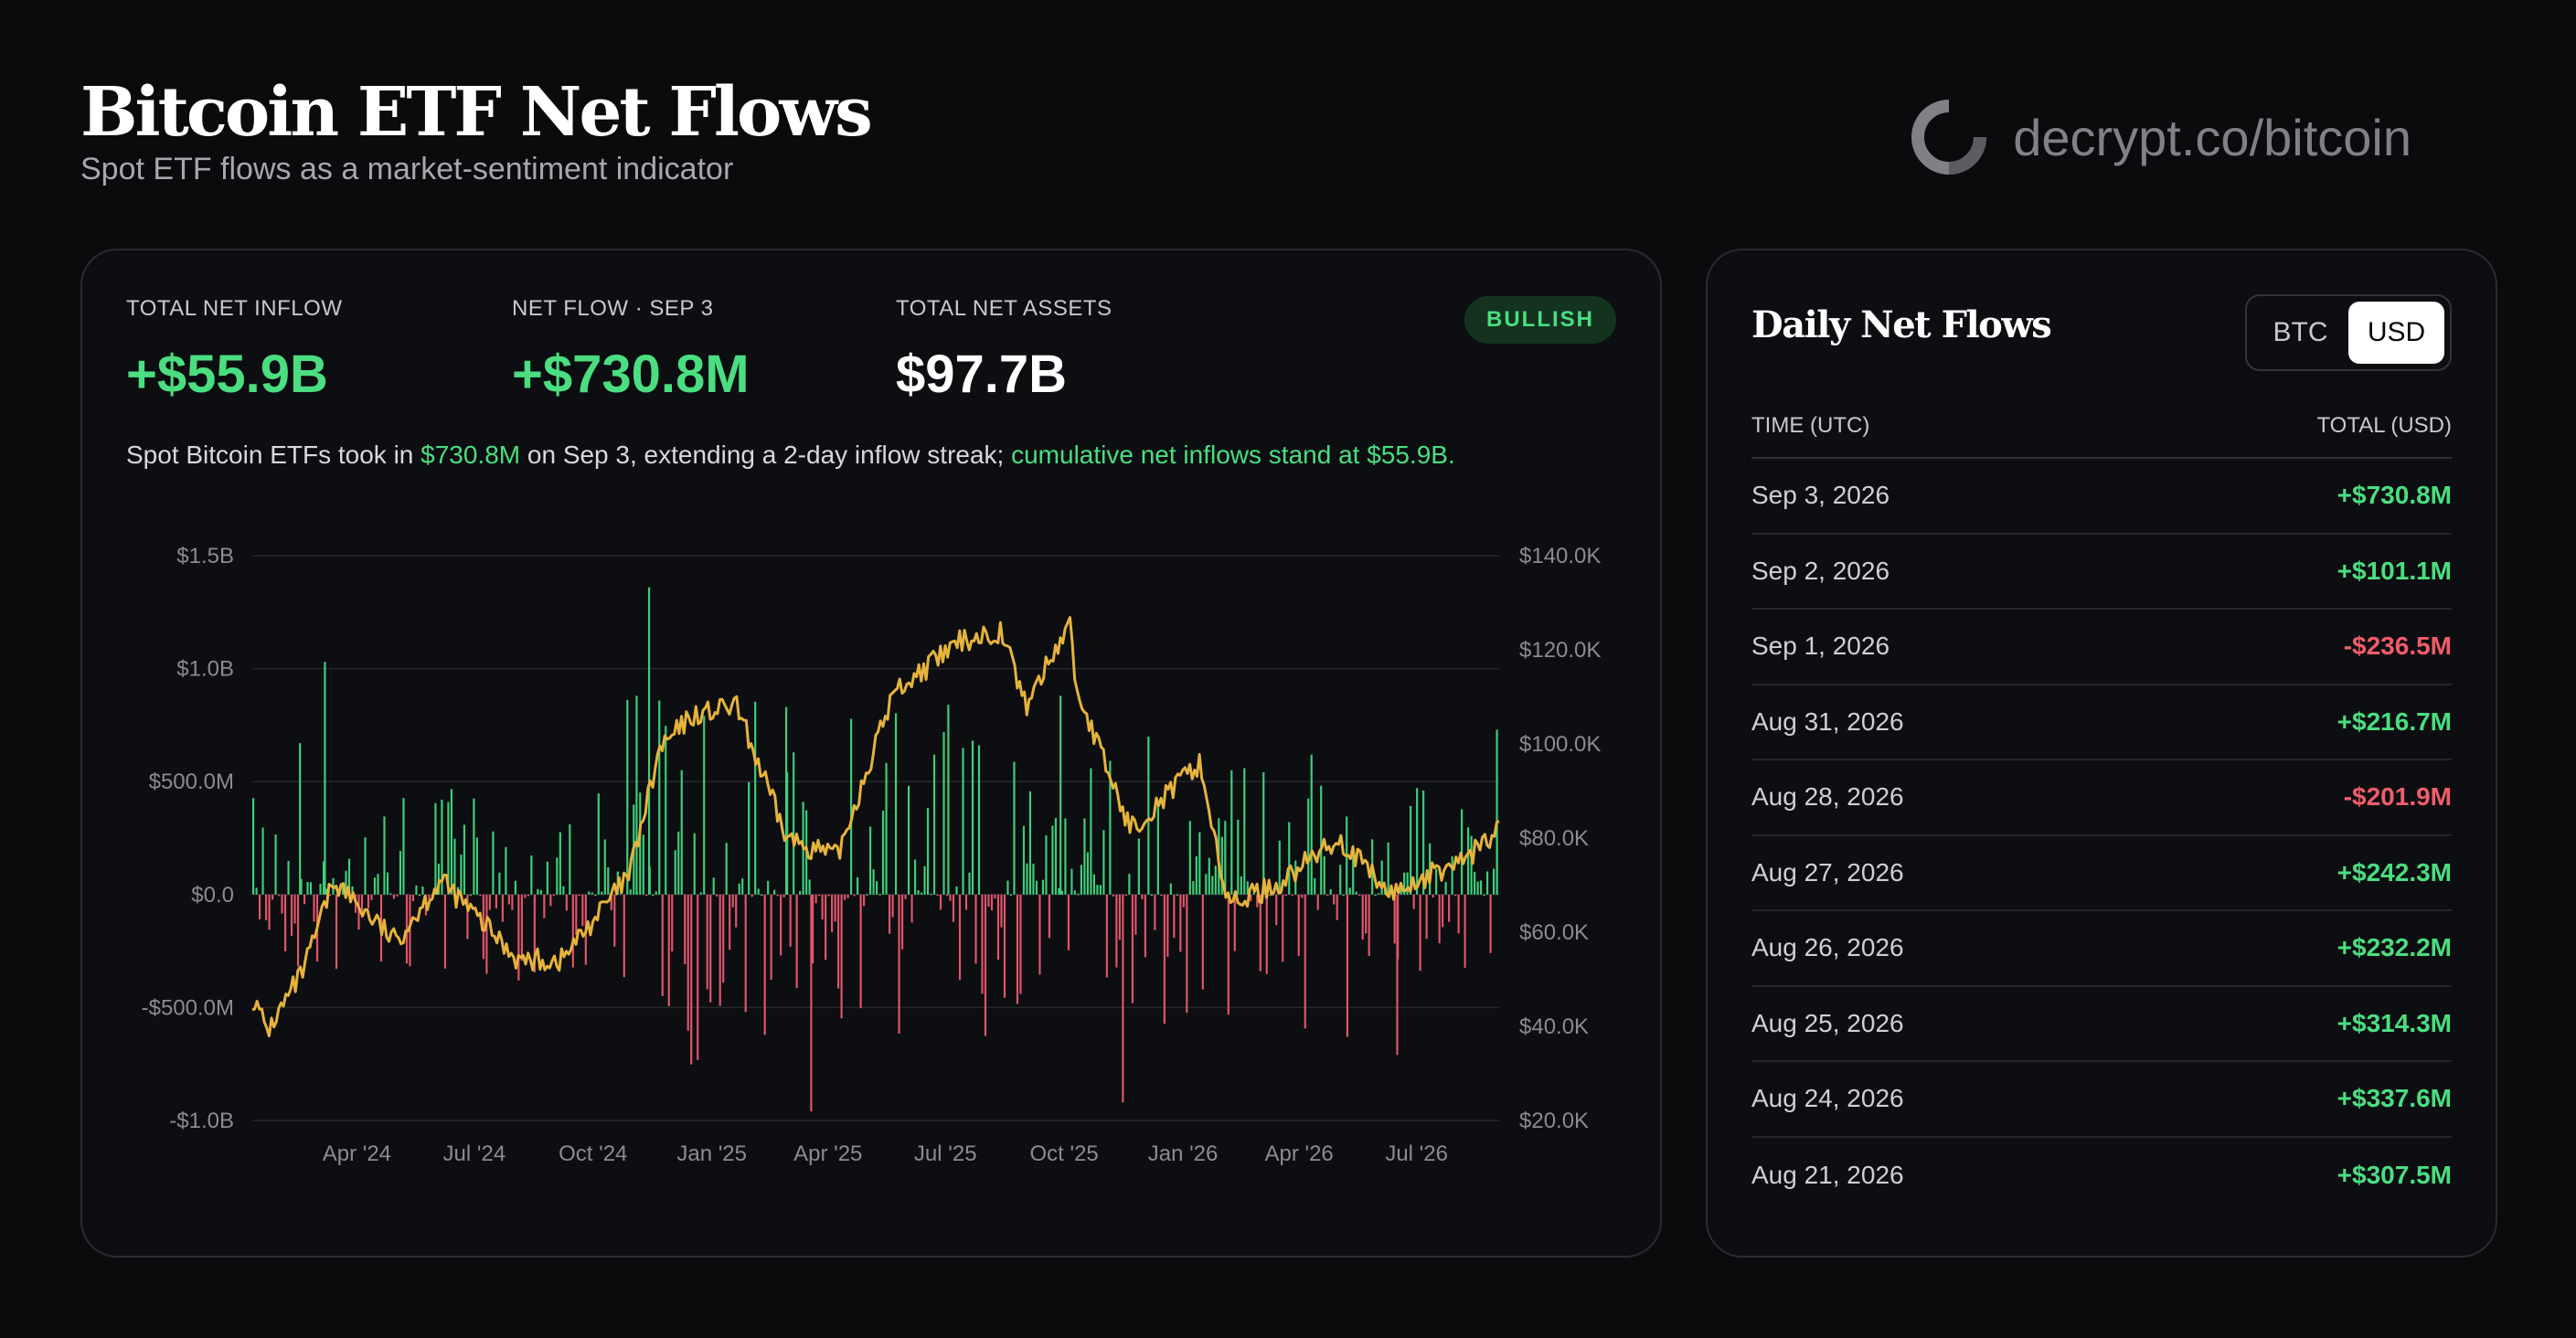 The width and height of the screenshot is (2576, 1338). What do you see at coordinates (1820, 646) in the screenshot?
I see `row-date: Sep 1, 2026` at bounding box center [1820, 646].